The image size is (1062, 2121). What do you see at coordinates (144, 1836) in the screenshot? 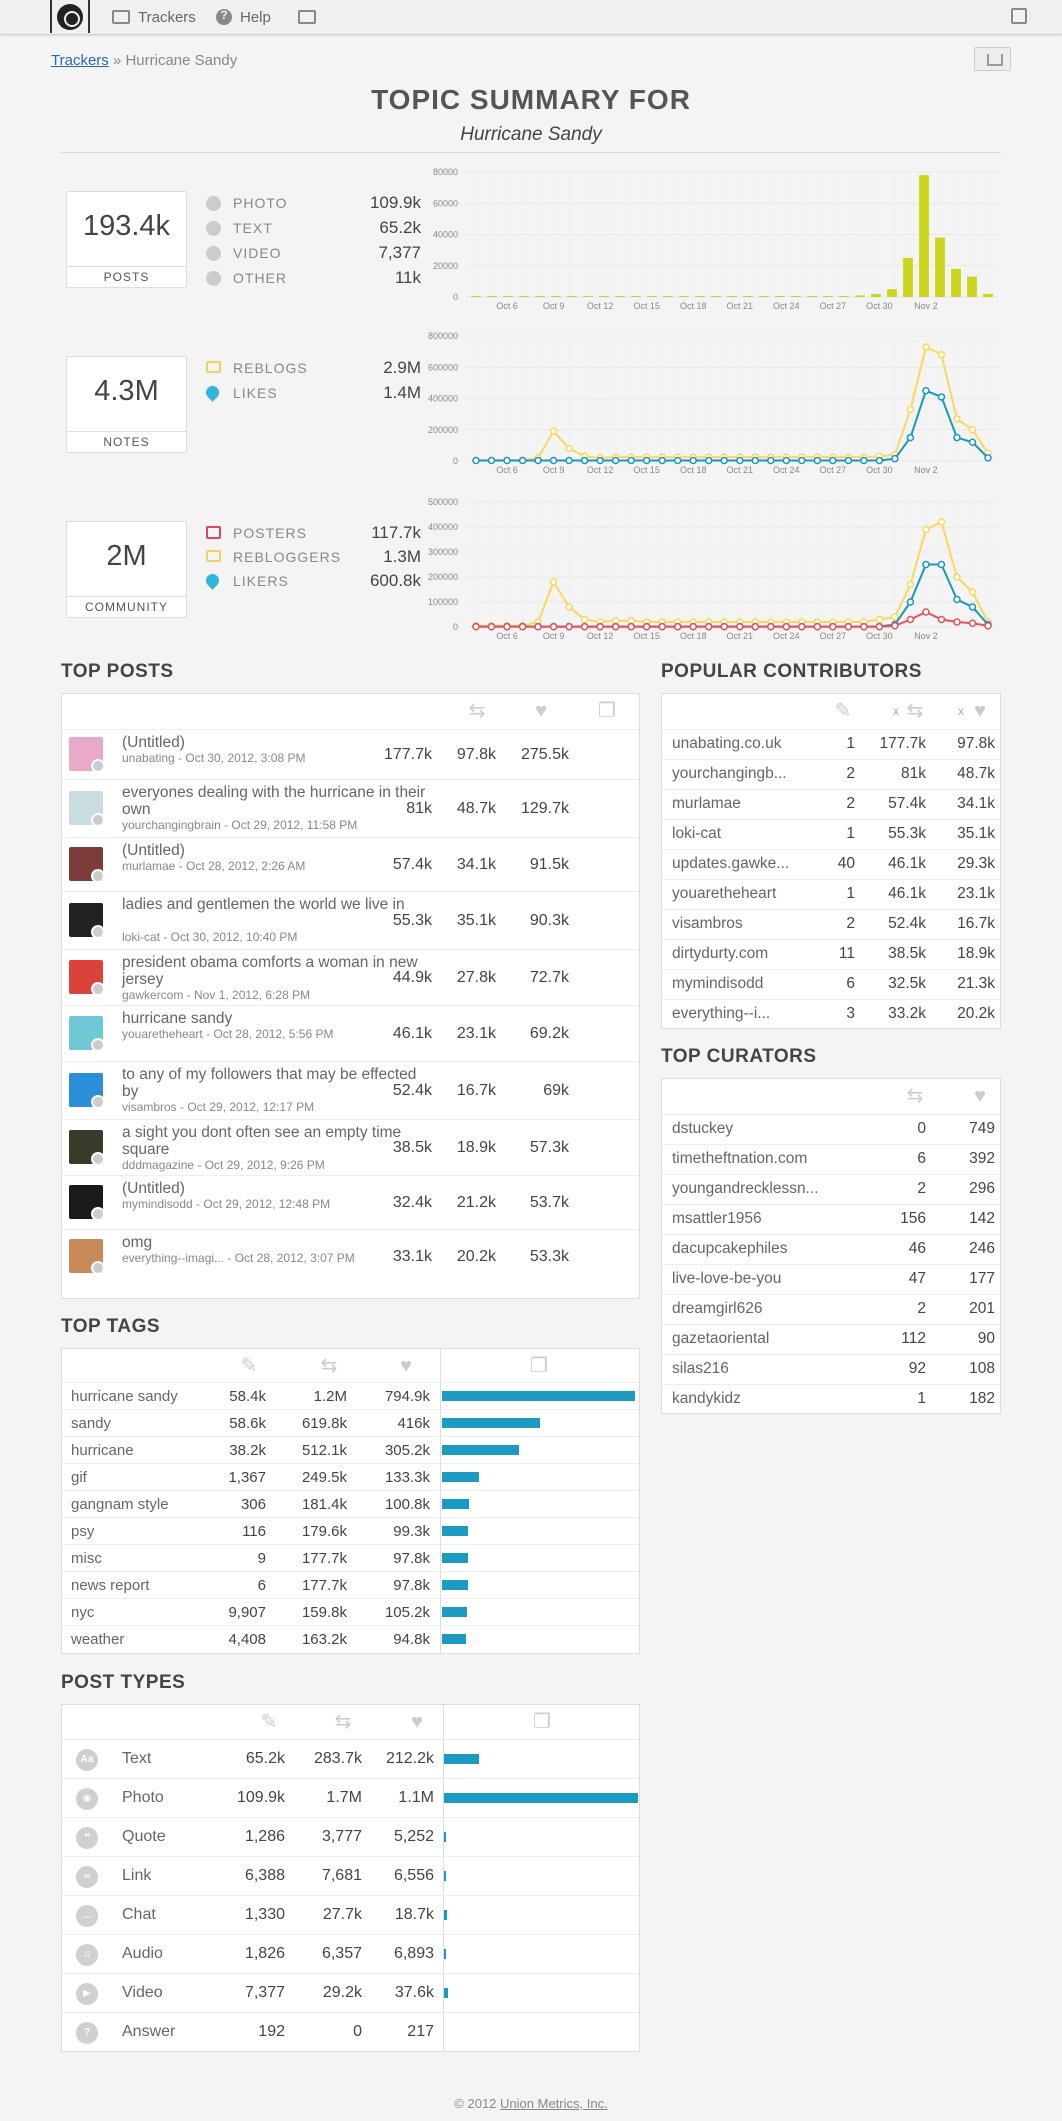
I see `post-type-name: Quote` at bounding box center [144, 1836].